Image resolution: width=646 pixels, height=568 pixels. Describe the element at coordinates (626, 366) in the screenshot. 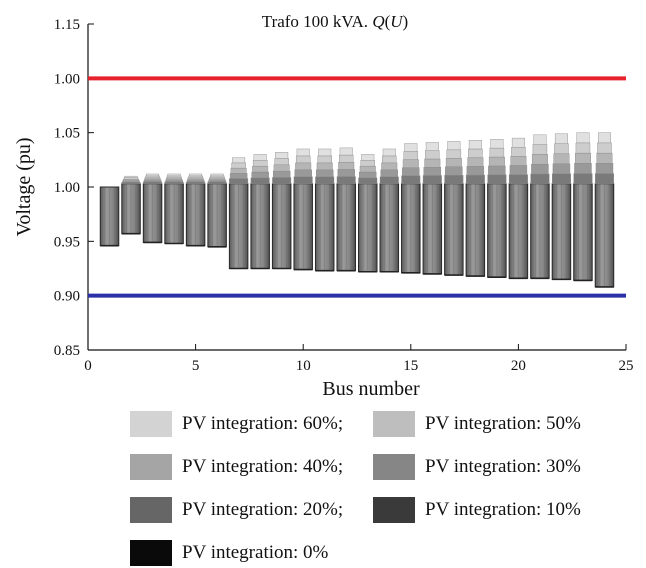

I see `x-tick-label: 25` at that location.